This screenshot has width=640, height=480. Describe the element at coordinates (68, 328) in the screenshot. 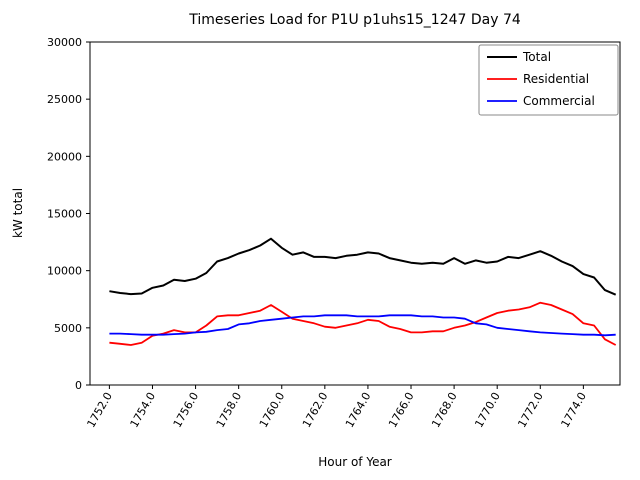

I see `y-tick-label: 5000` at that location.